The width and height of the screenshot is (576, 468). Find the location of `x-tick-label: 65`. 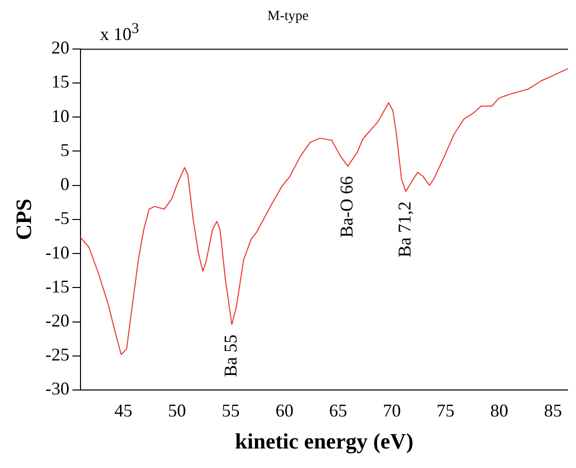

x-tick-label: 65 is located at coordinates (338, 410).